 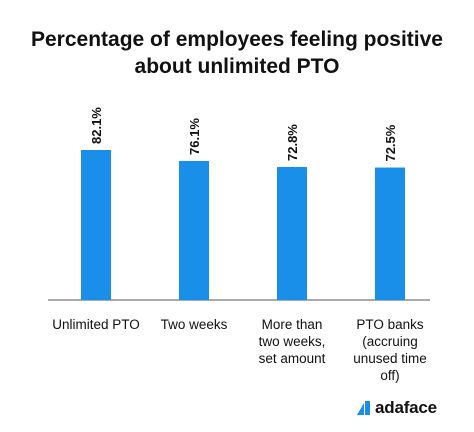 What do you see at coordinates (96, 125) in the screenshot?
I see `bar-value-label-1: 82.1%` at bounding box center [96, 125].